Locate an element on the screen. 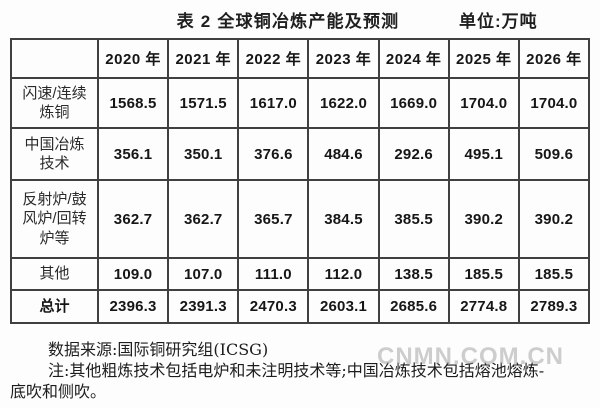  title-bar: 表 2 全球铜冶炼产能及预测 单位:万吨 is located at coordinates (300, 19).